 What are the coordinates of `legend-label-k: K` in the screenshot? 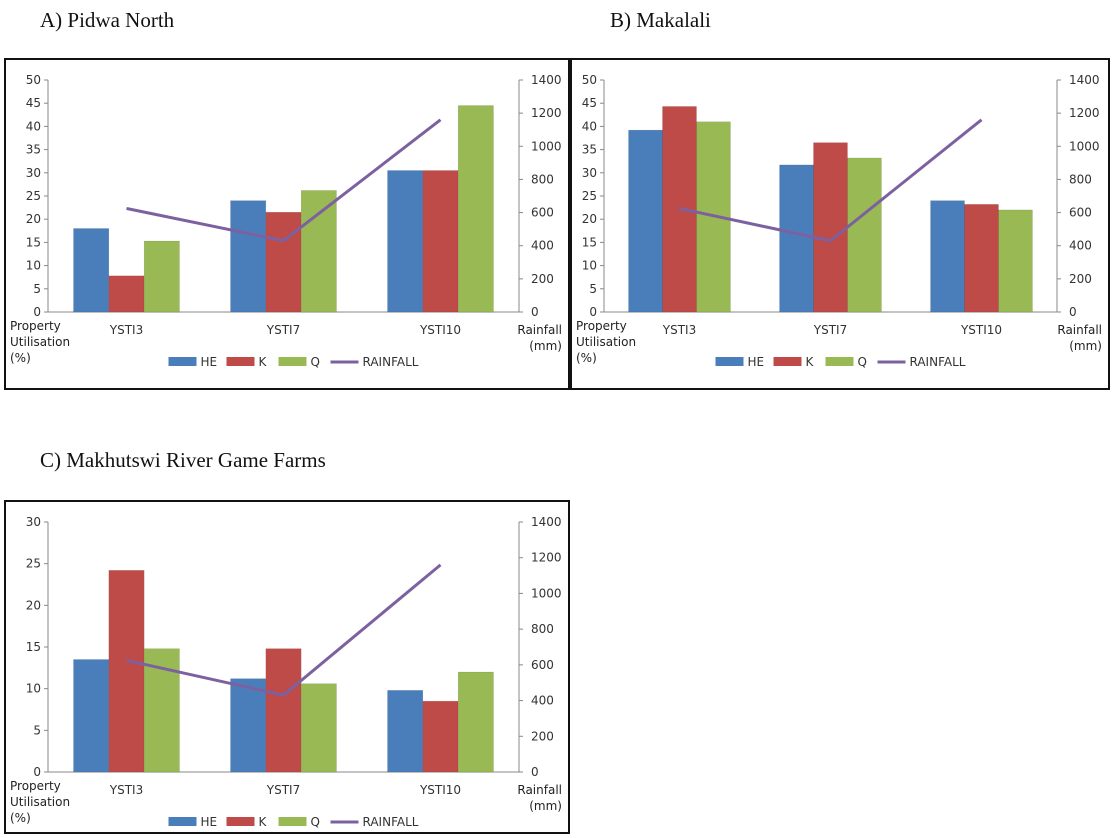 It's located at (263, 822).